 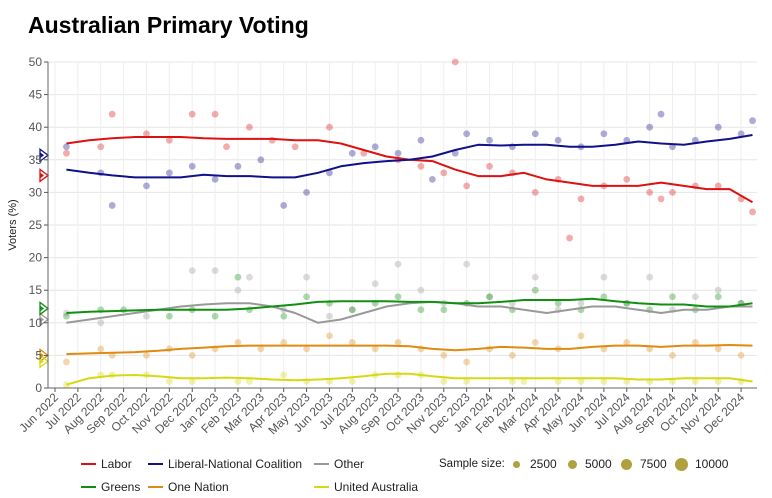 I want to click on sample-size-value: 10000, so click(x=712, y=464).